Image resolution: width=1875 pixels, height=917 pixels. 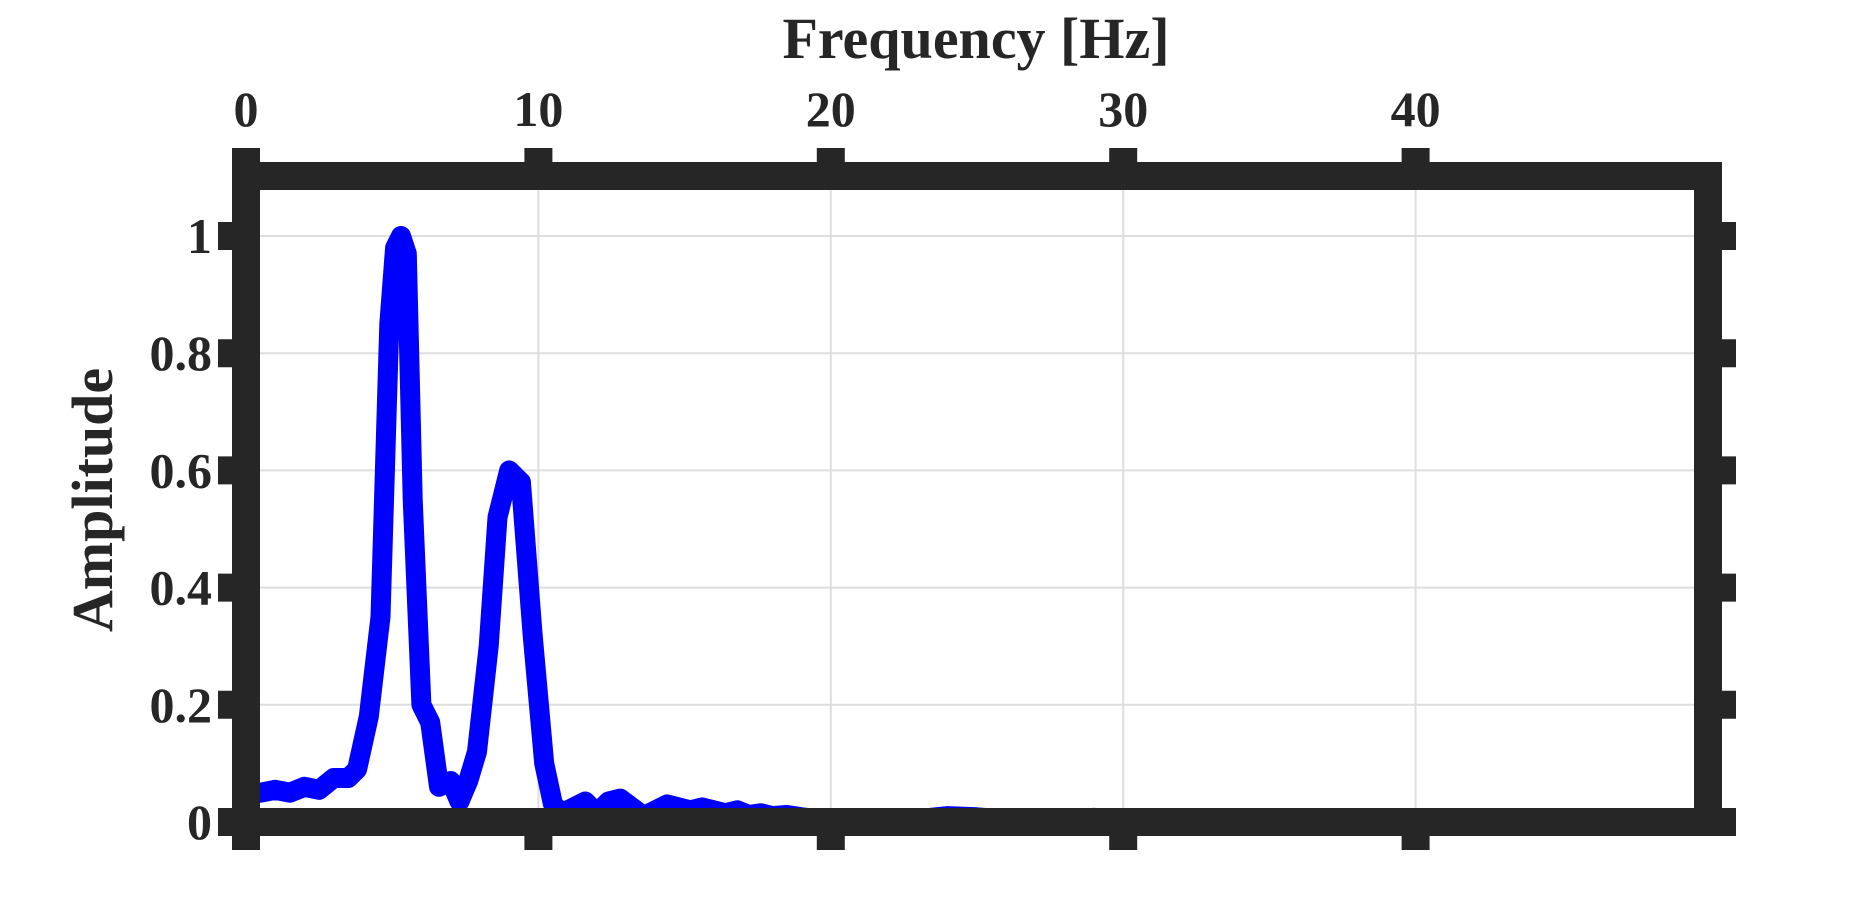 What do you see at coordinates (181, 705) in the screenshot?
I see `y-tick-label-1: 0.2` at bounding box center [181, 705].